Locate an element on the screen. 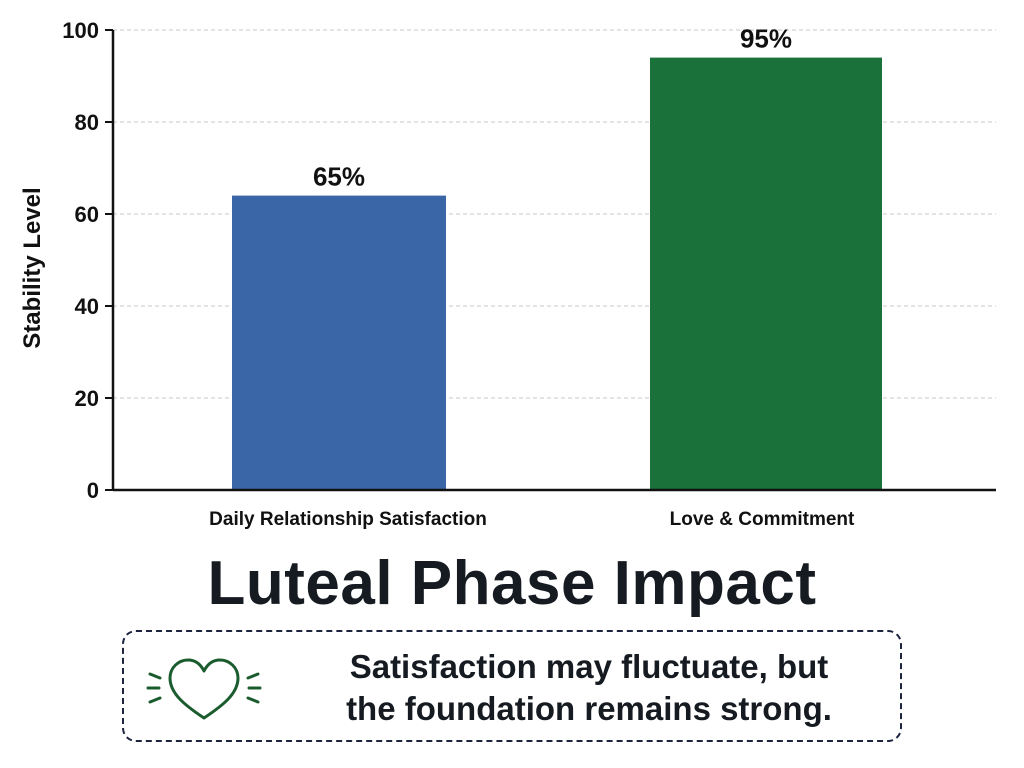  heart-icon is located at coordinates (204, 689).